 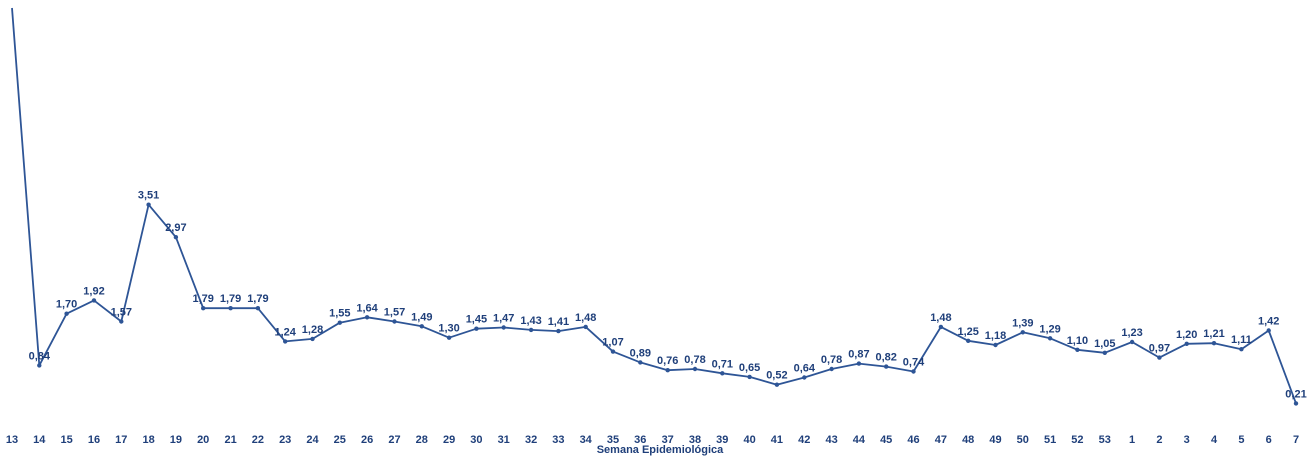 What do you see at coordinates (531, 440) in the screenshot?
I see `x-tick-label: 32` at bounding box center [531, 440].